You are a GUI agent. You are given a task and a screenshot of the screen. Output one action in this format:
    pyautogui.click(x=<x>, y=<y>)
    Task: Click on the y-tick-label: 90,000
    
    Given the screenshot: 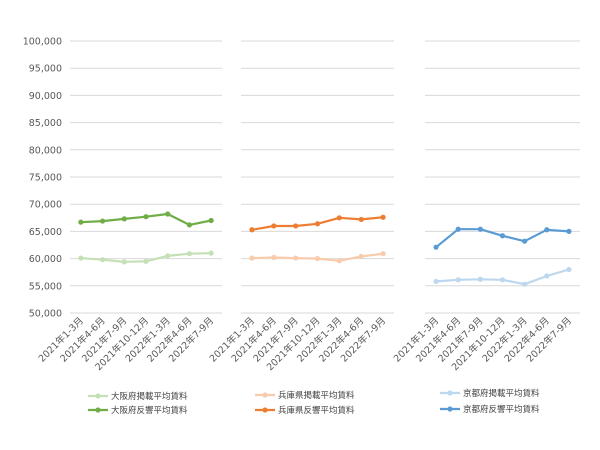 What is the action you would take?
    pyautogui.click(x=45, y=96)
    